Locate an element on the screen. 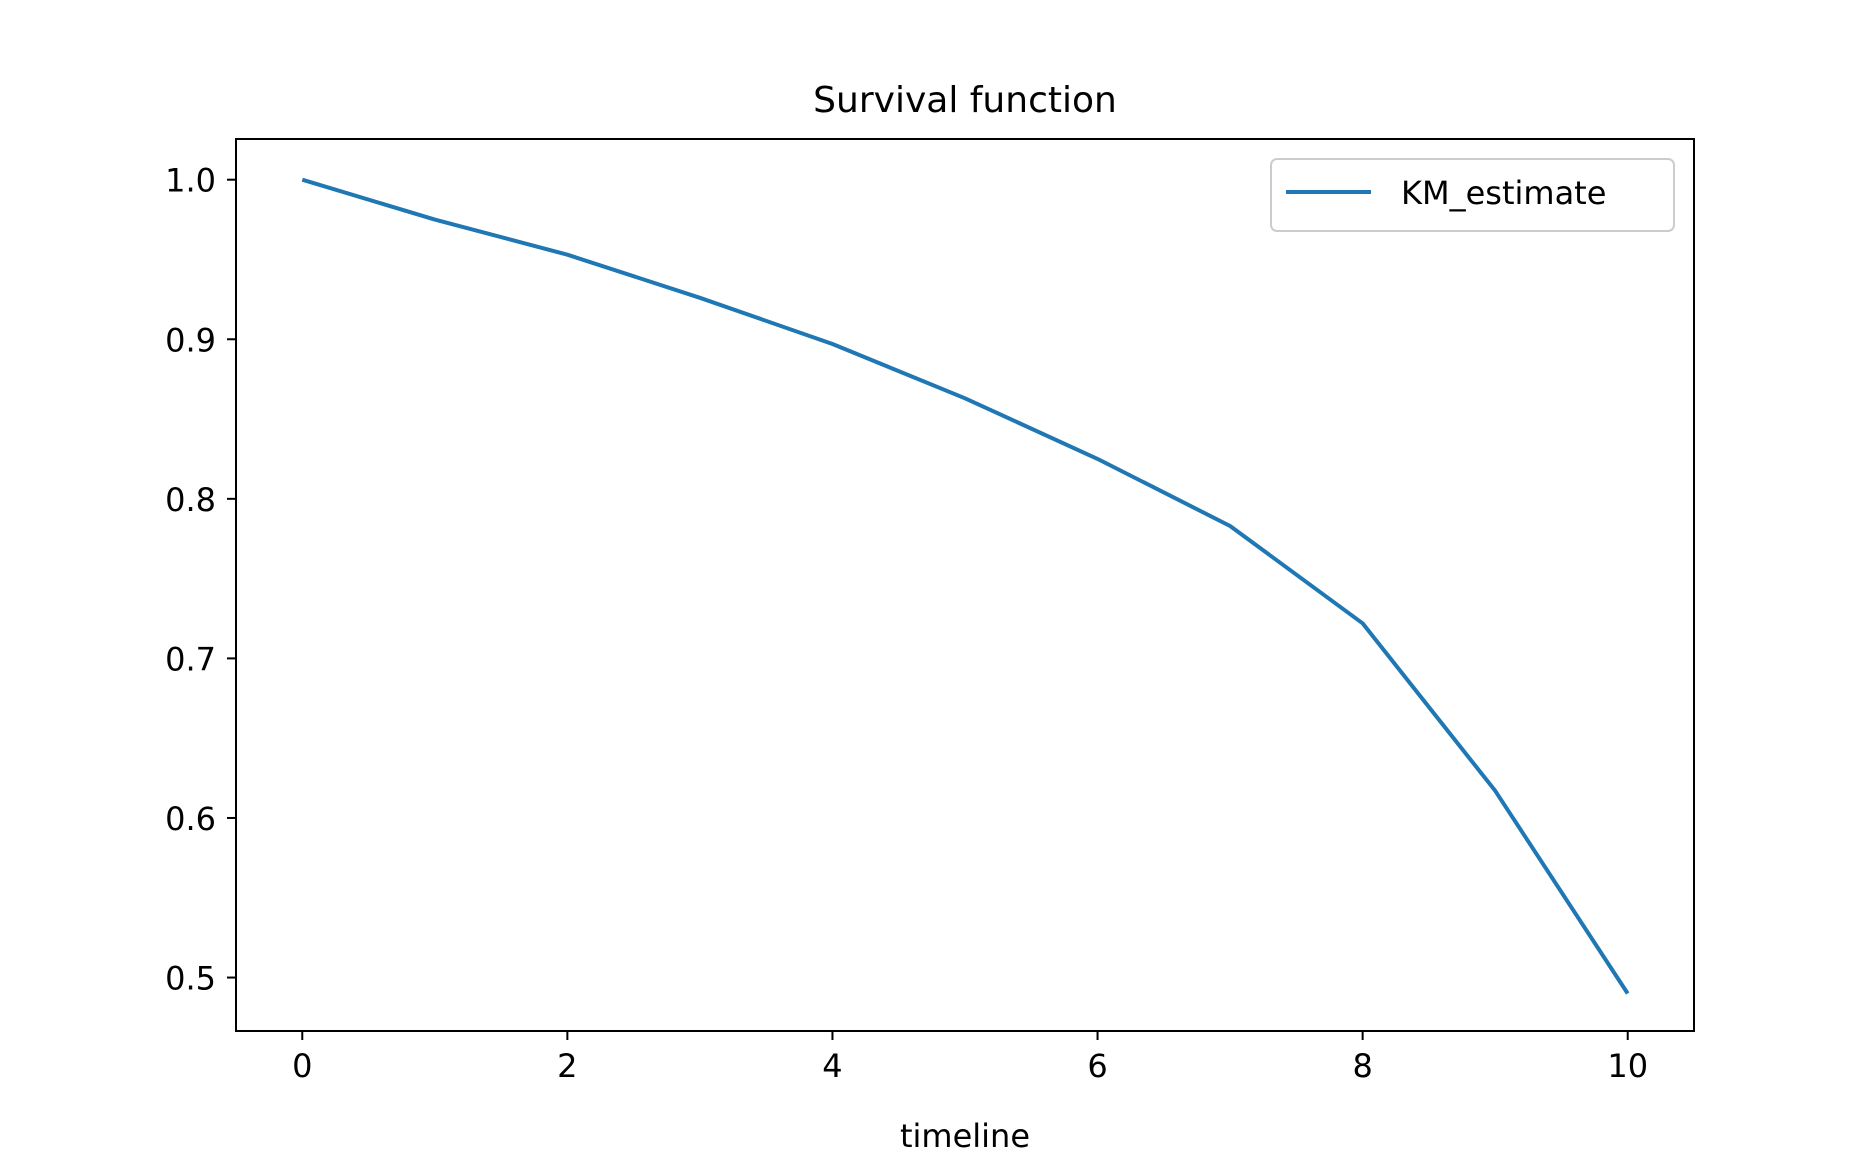  x-axis-label: timeline is located at coordinates (965, 1134).